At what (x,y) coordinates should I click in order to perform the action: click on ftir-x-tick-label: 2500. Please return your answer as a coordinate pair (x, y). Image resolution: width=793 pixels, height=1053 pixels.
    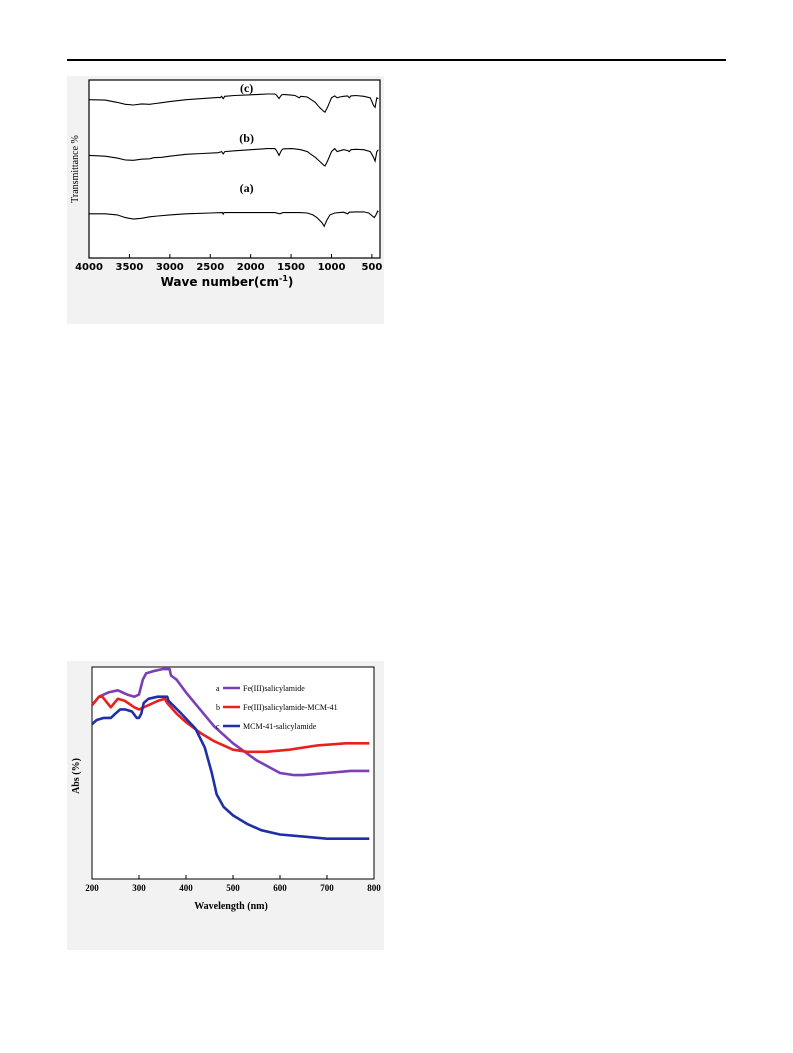
    Looking at the image, I should click on (210, 267).